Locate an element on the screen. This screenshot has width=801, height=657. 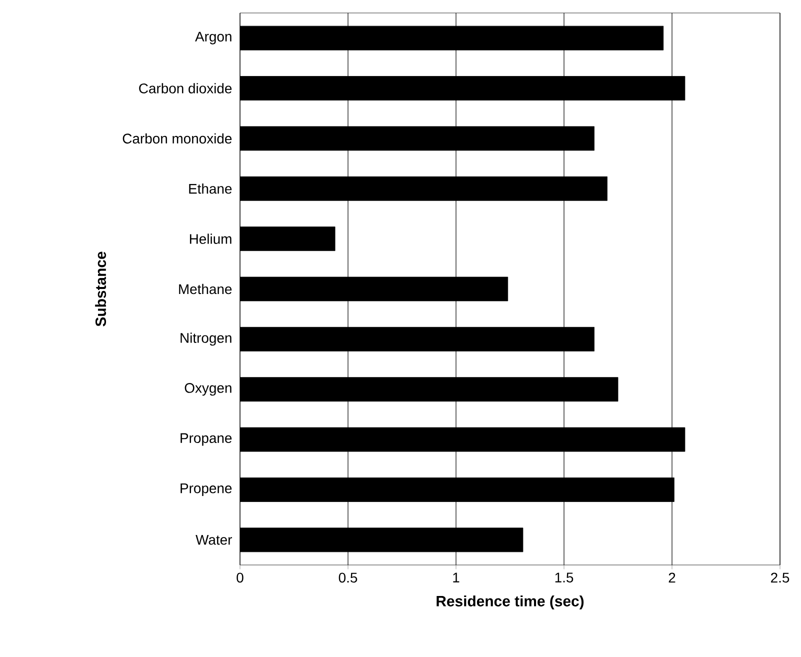
y-tick-label: Carbon monoxide is located at coordinates (177, 138).